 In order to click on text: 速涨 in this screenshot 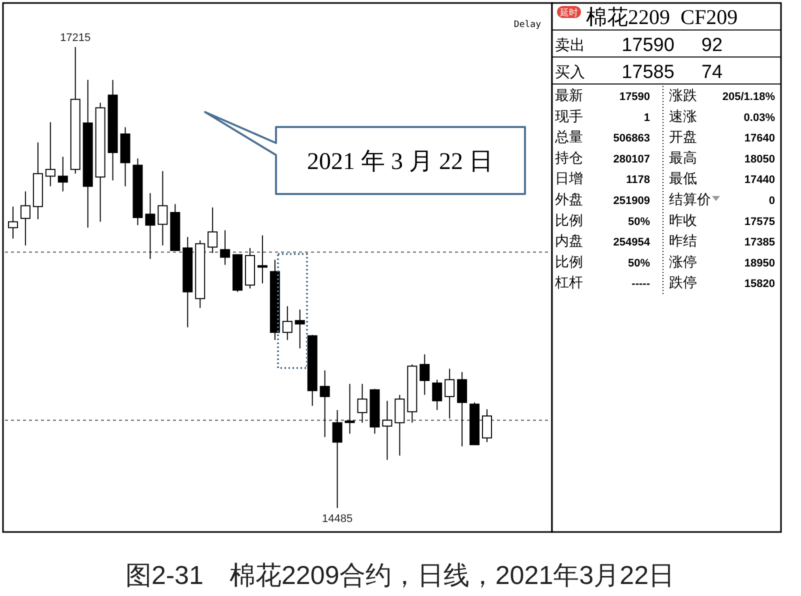, I will do `click(683, 116)`.